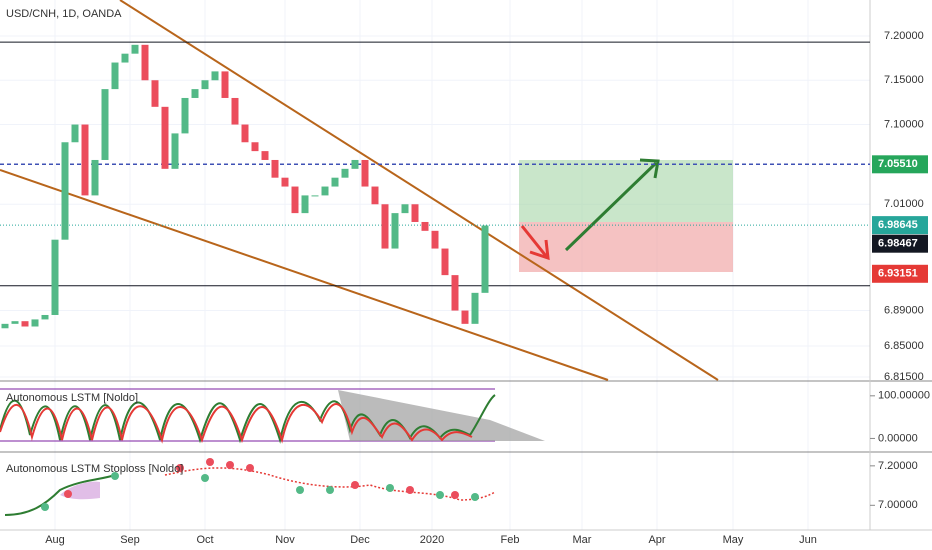 Image resolution: width=932 pixels, height=550 pixels. I want to click on x-tick-label: Aug, so click(55, 540).